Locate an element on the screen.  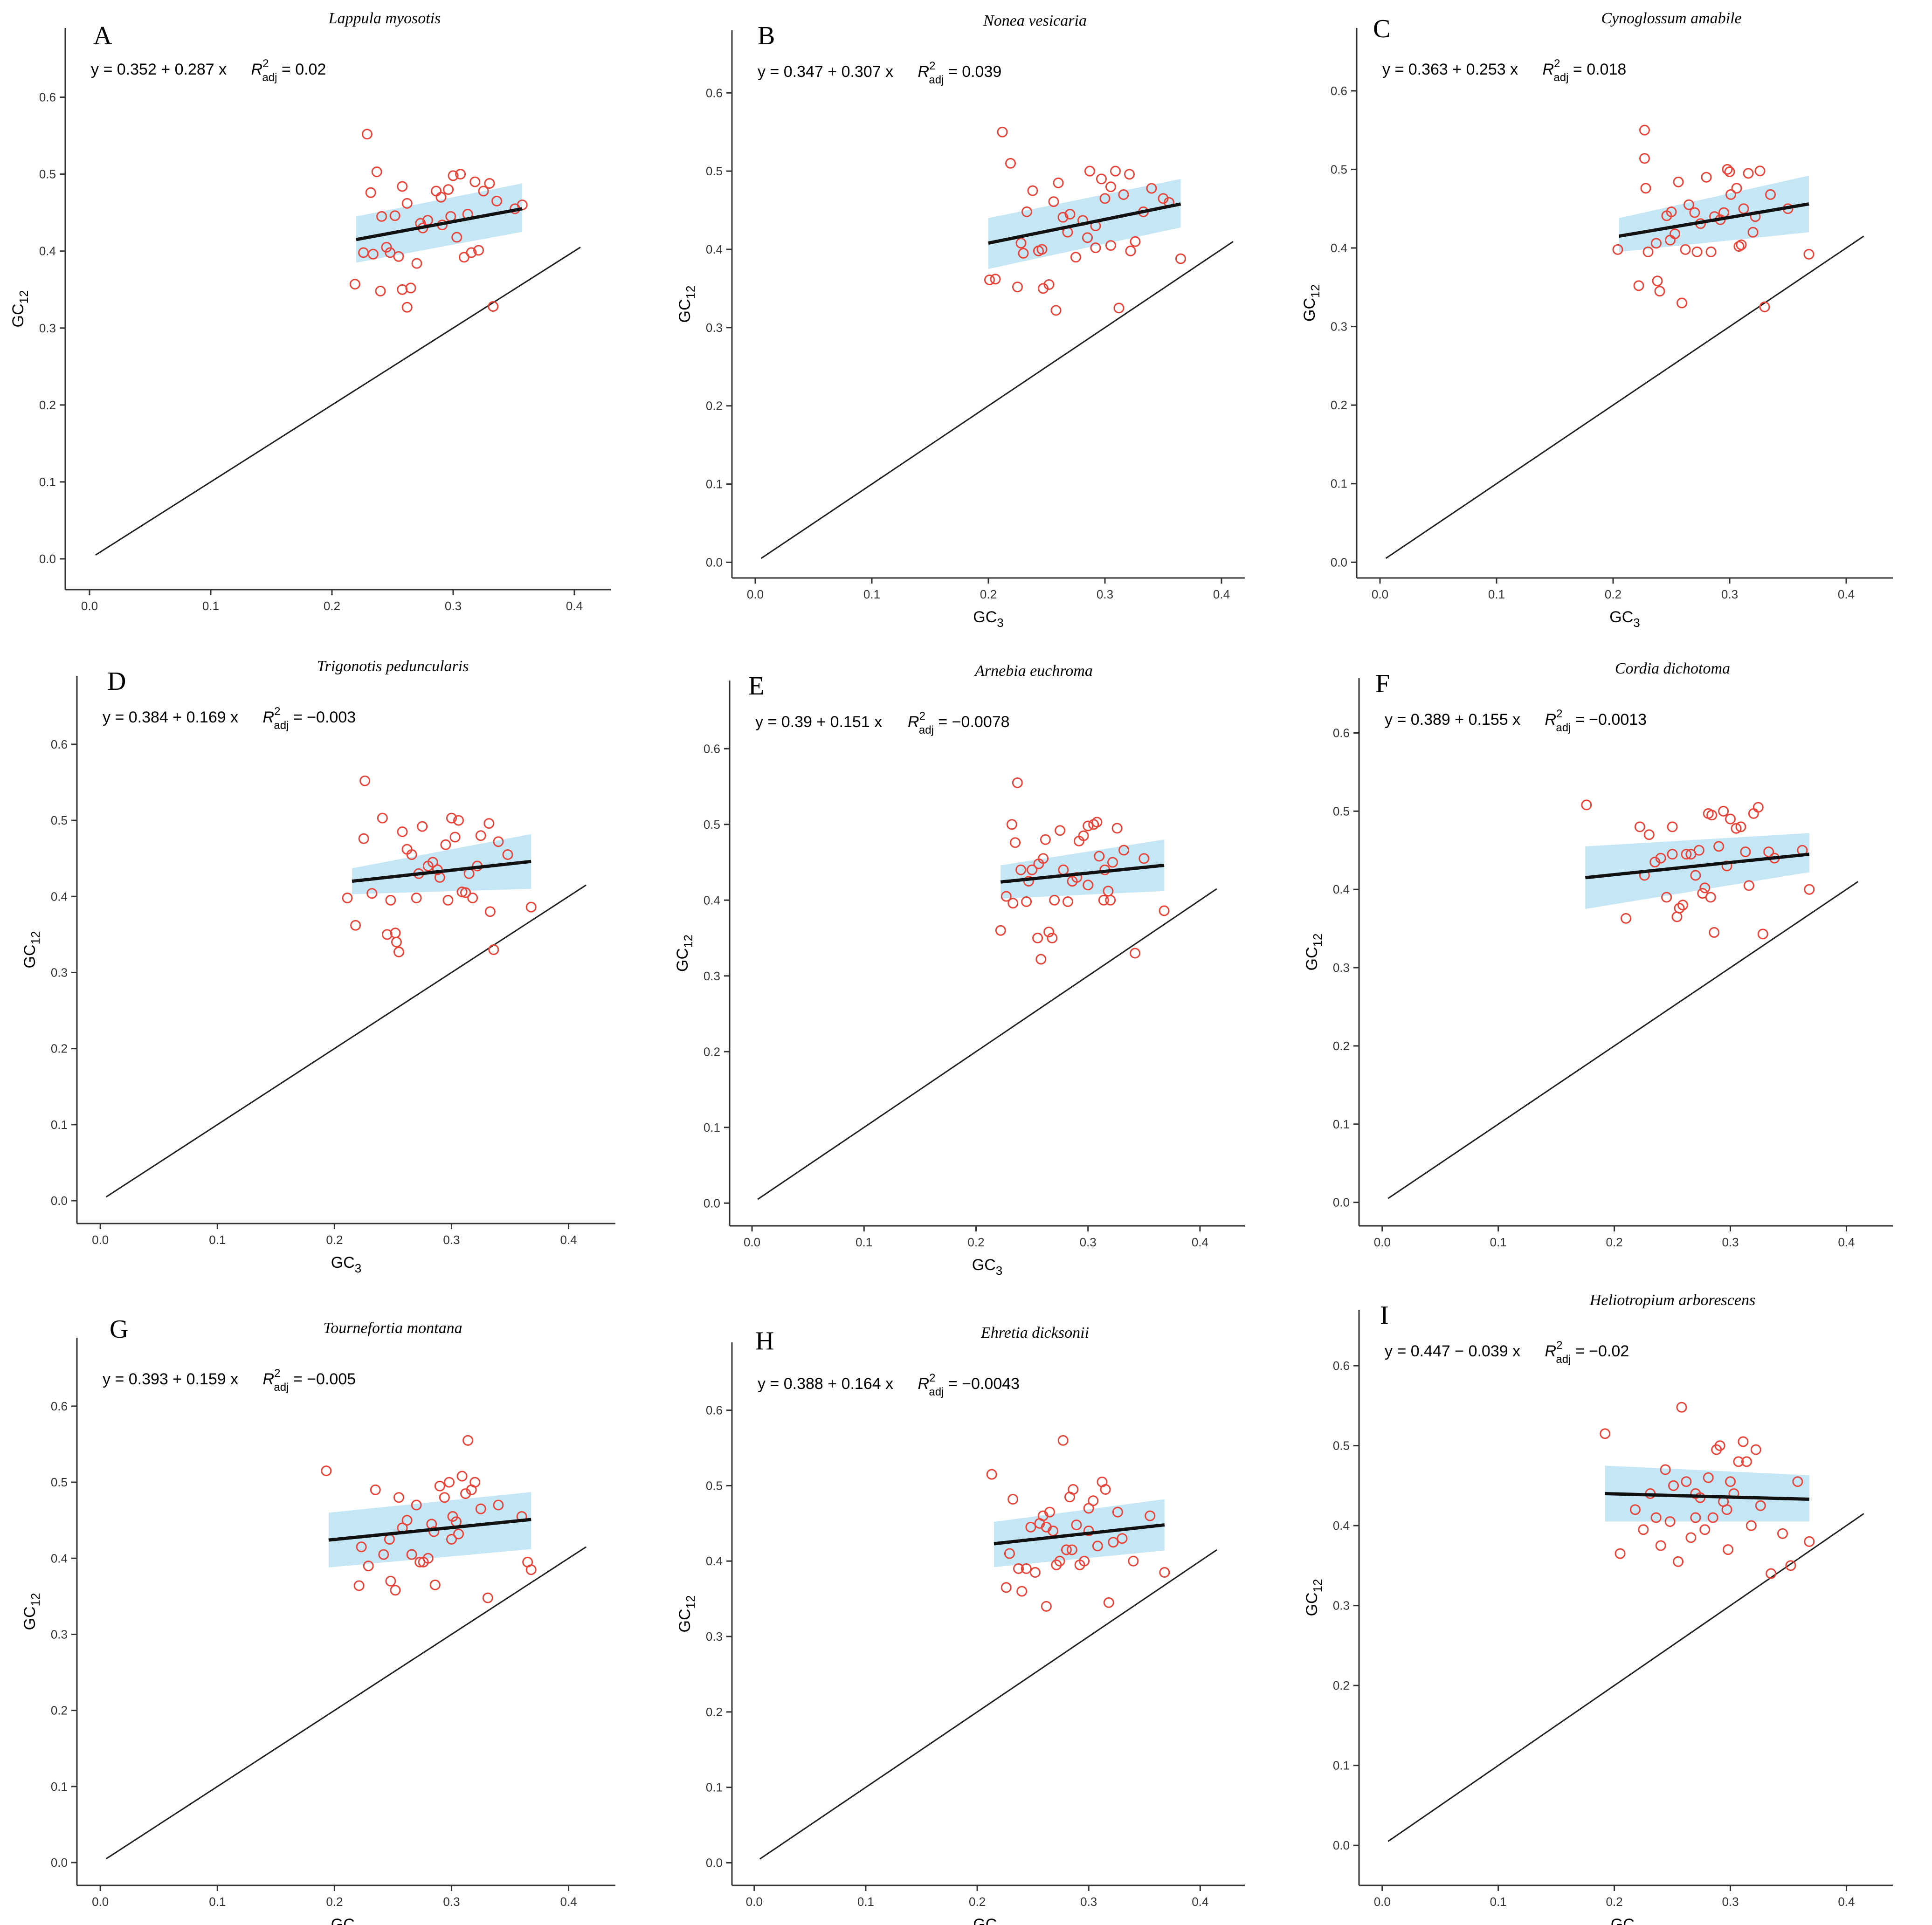
regression-equation: y = 0.363 + 0.253 x is located at coordinates (1450, 69).